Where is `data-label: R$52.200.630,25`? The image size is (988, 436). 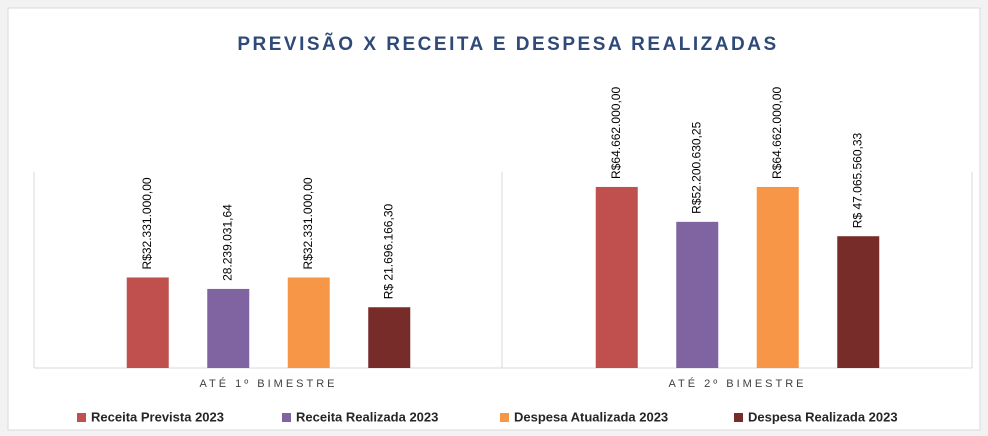 data-label: R$52.200.630,25 is located at coordinates (696, 167).